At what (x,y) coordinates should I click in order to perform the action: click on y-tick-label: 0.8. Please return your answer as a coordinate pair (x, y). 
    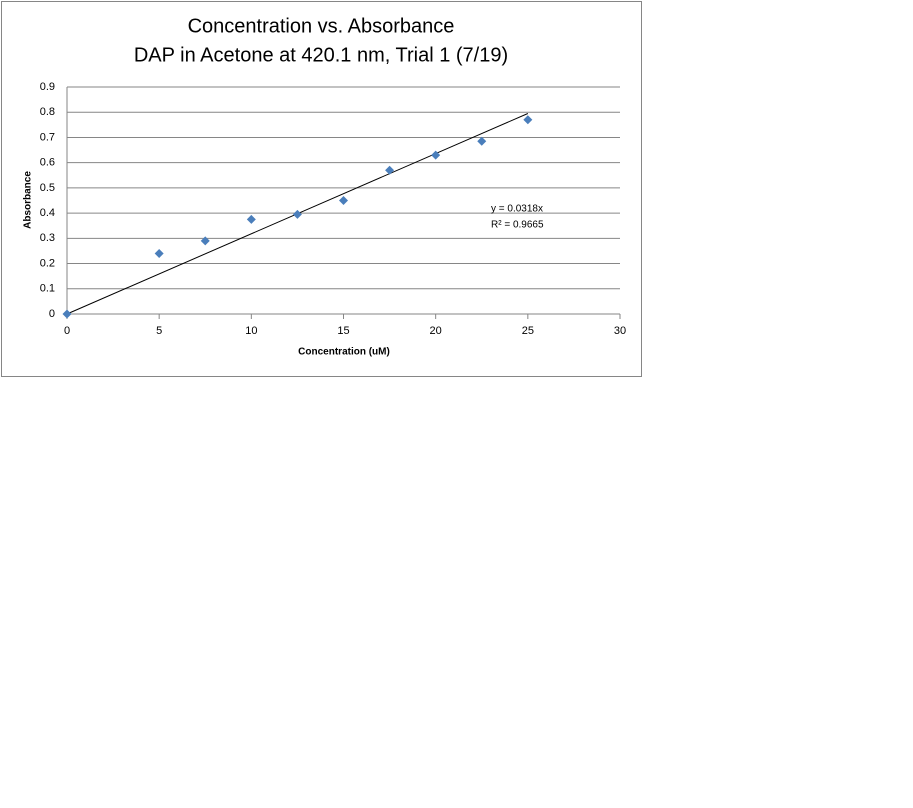
    Looking at the image, I should click on (47, 112).